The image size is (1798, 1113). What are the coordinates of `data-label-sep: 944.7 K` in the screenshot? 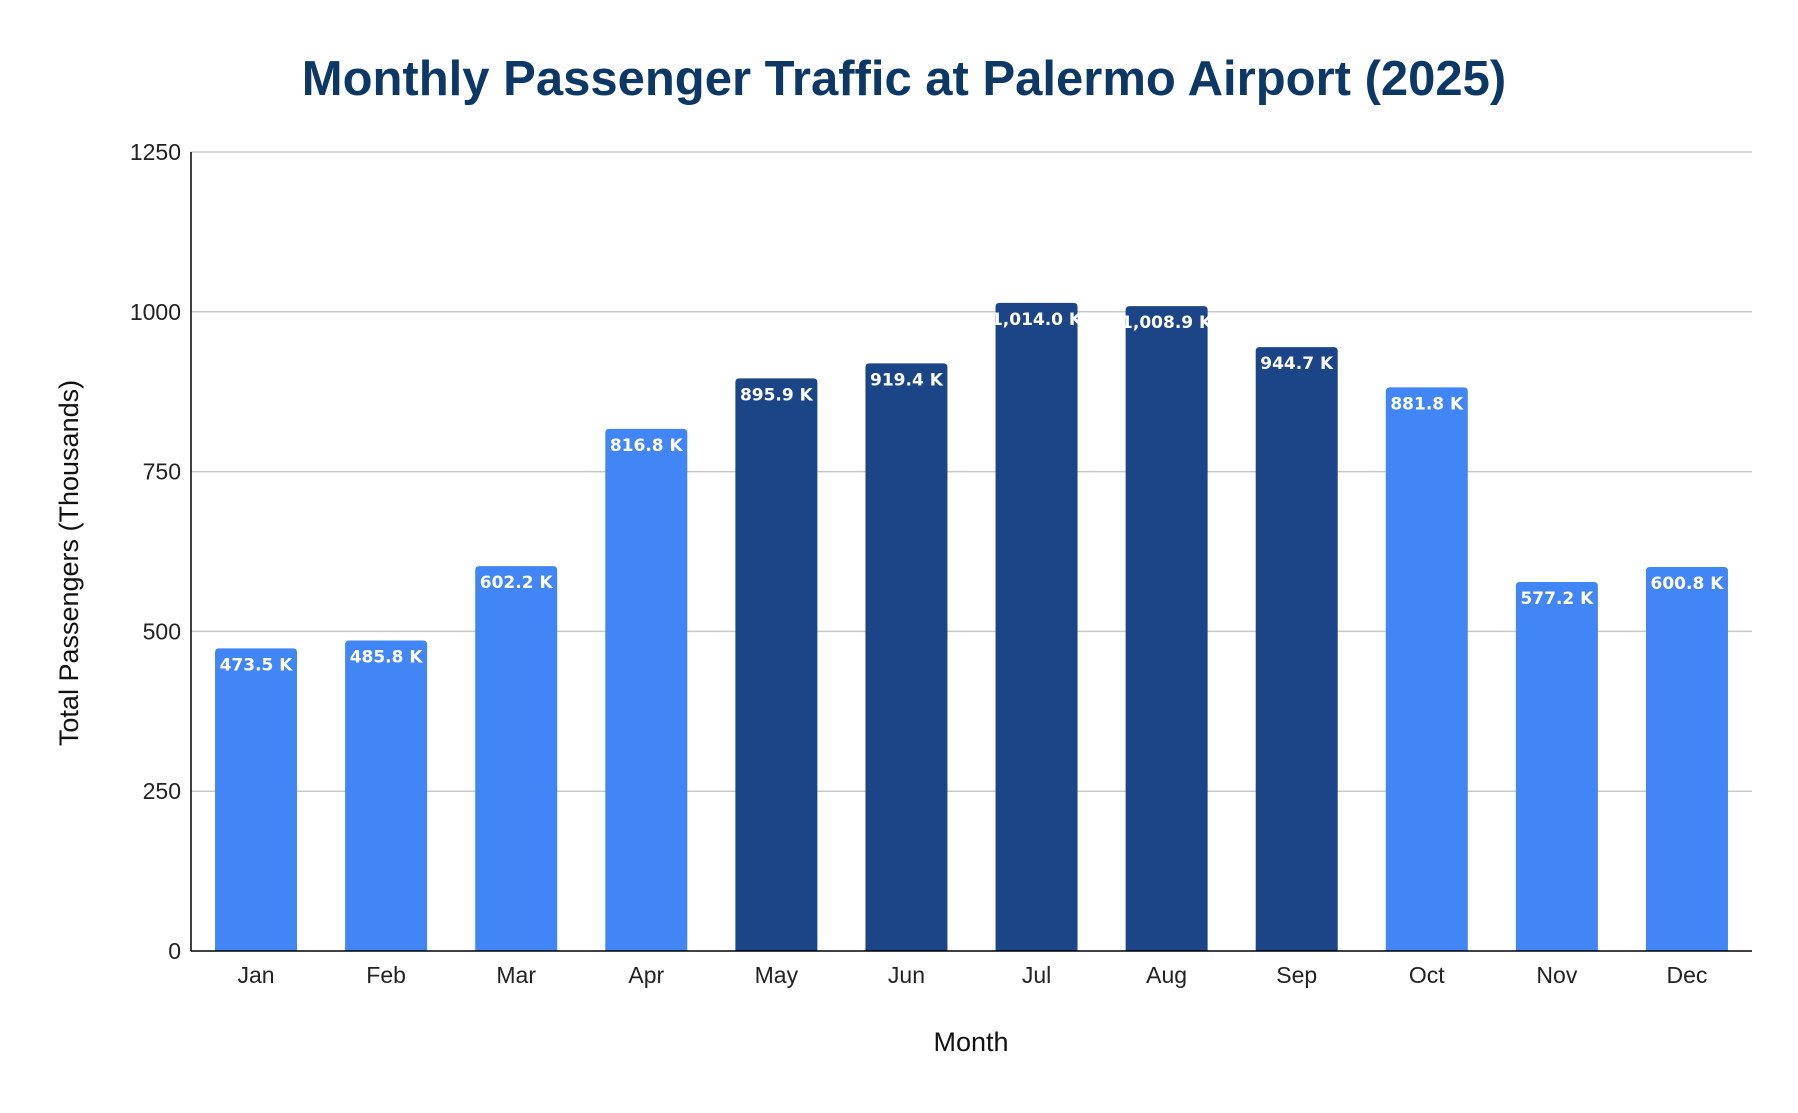 It's located at (1297, 364).